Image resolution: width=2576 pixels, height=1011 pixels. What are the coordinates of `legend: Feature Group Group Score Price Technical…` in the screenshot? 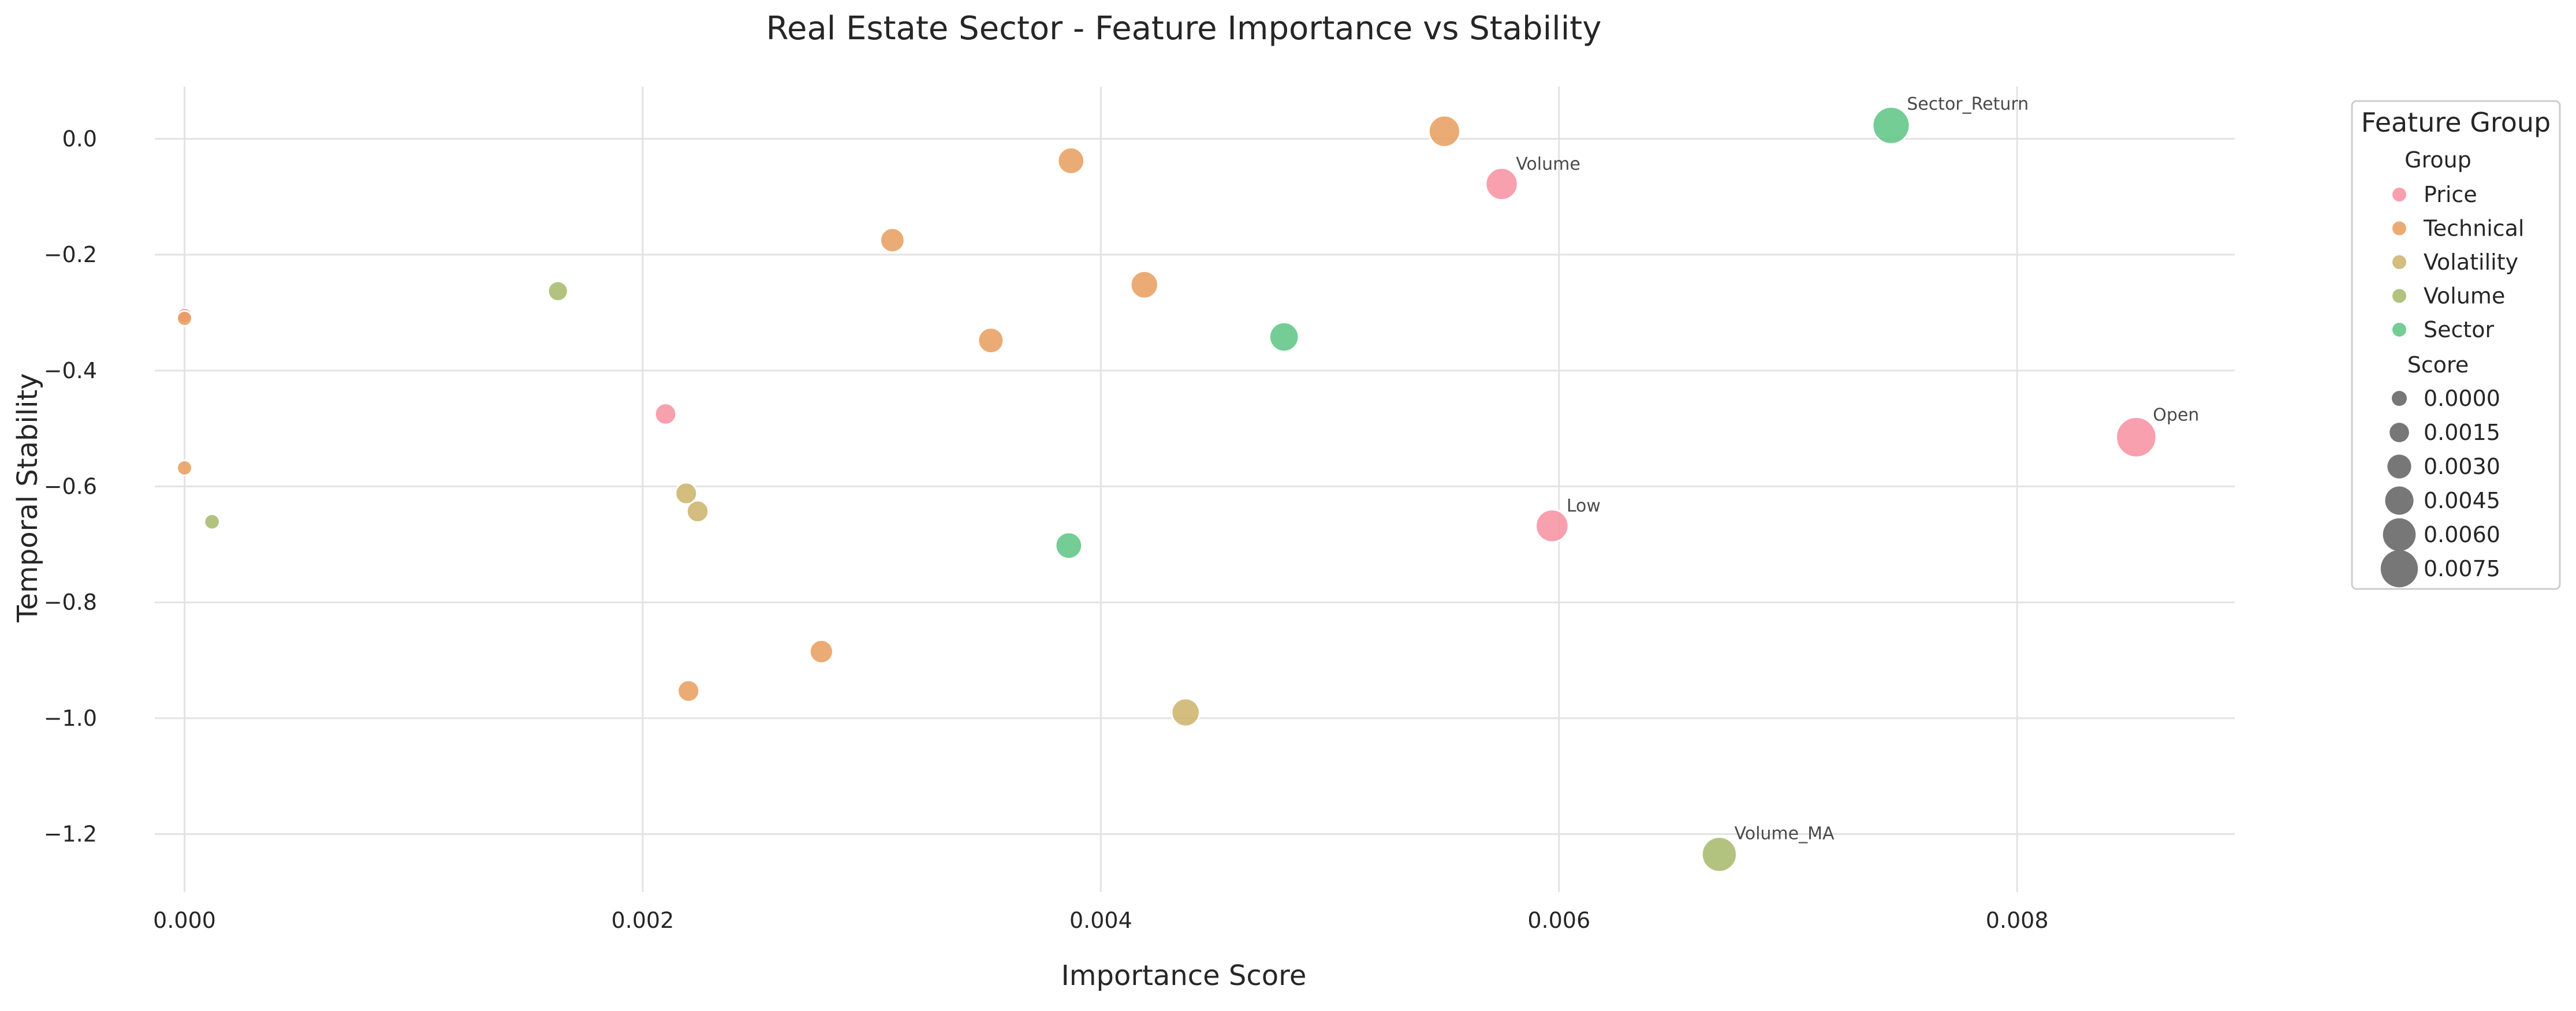 It's located at (2456, 345).